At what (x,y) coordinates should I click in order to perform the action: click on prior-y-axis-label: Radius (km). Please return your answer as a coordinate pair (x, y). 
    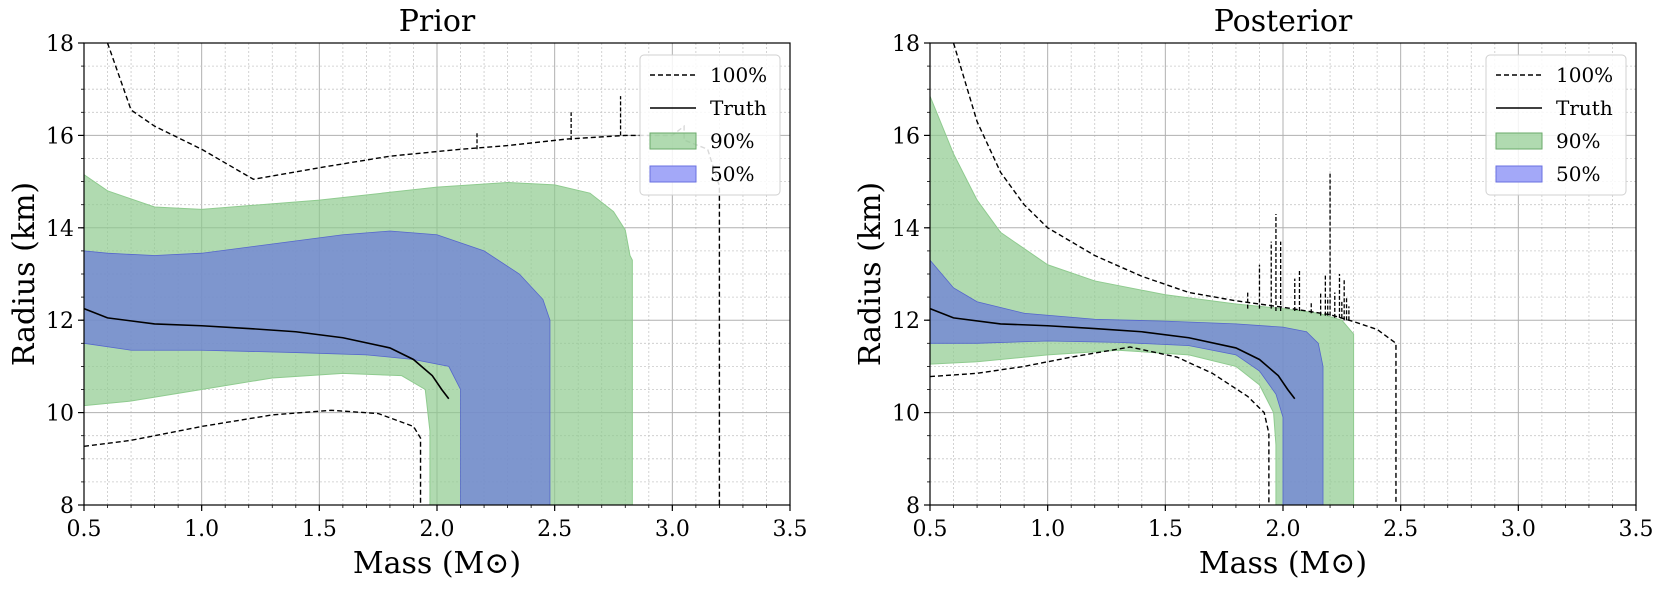
    Looking at the image, I should click on (24, 274).